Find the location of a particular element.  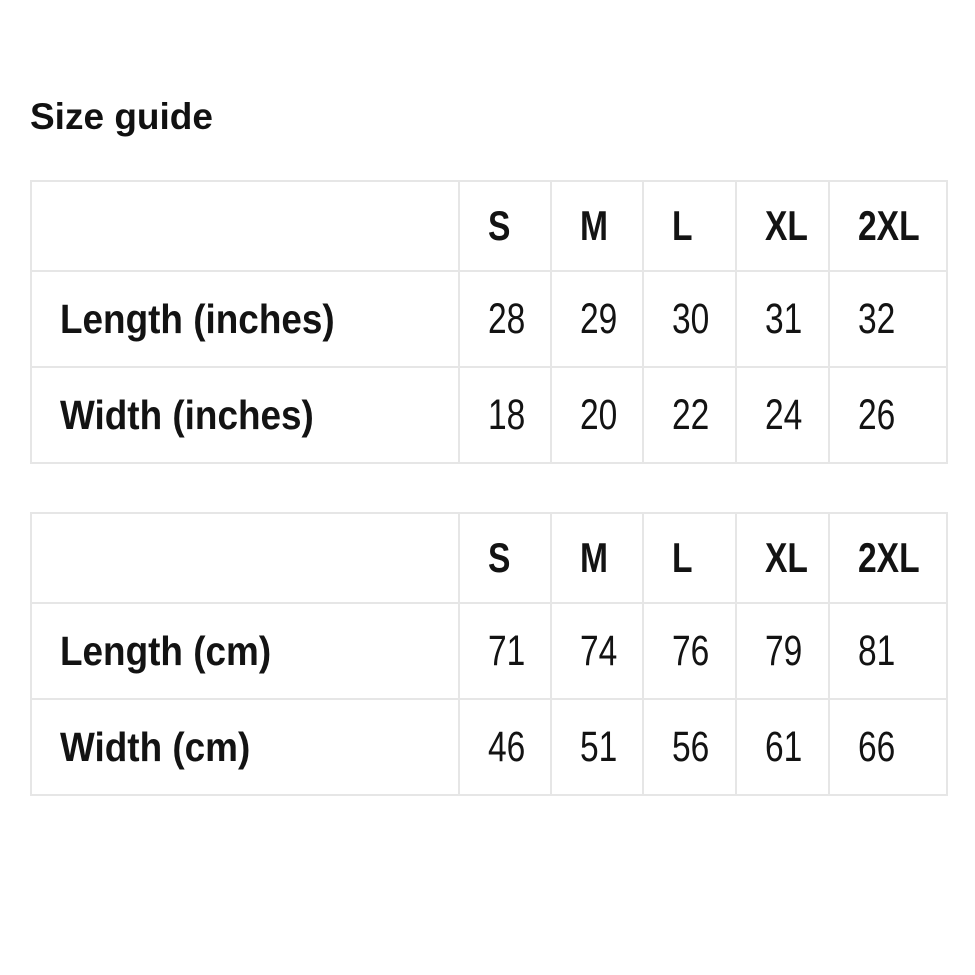

size-value: 56 is located at coordinates (691, 746).